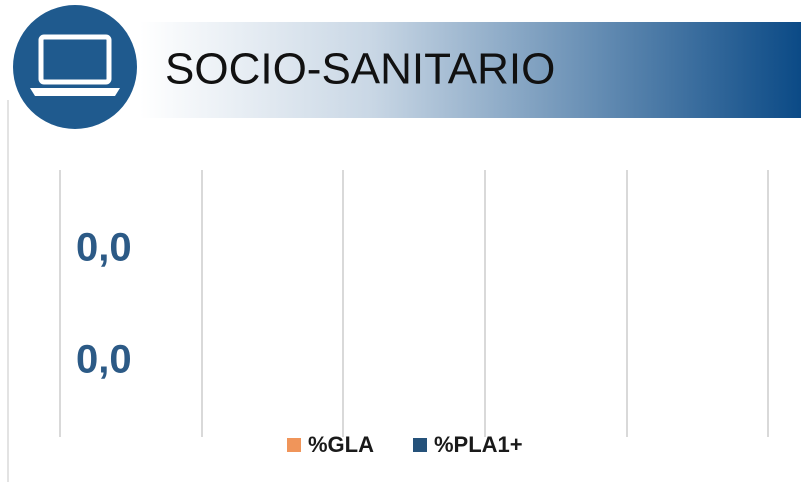  Describe the element at coordinates (478, 444) in the screenshot. I see `legend-label: %PLA1+` at that location.